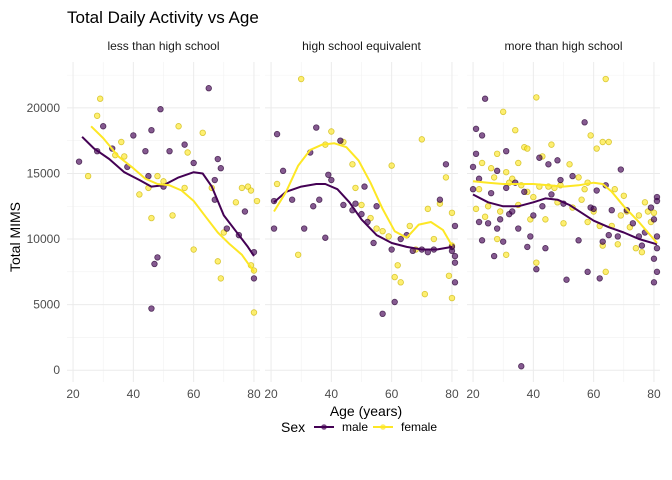 The width and height of the screenshot is (672, 480). I want to click on x-tick-label: 60, so click(594, 394).